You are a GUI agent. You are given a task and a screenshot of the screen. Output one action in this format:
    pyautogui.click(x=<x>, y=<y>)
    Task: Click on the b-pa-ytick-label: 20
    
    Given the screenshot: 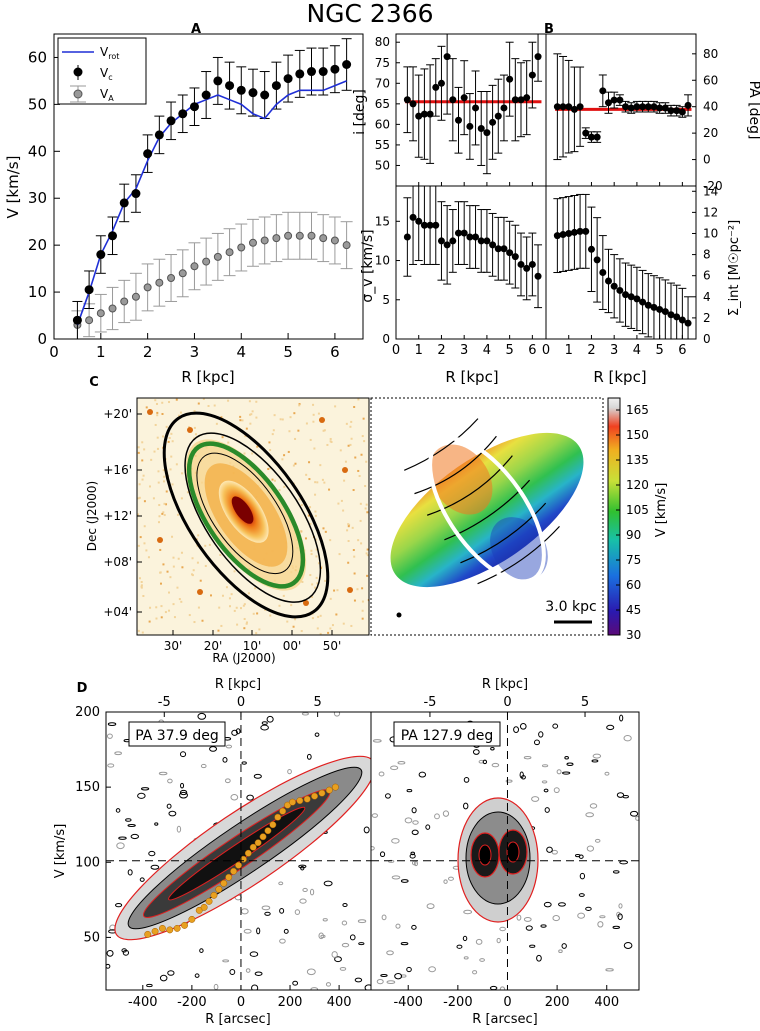 What is the action you would take?
    pyautogui.click(x=710, y=133)
    